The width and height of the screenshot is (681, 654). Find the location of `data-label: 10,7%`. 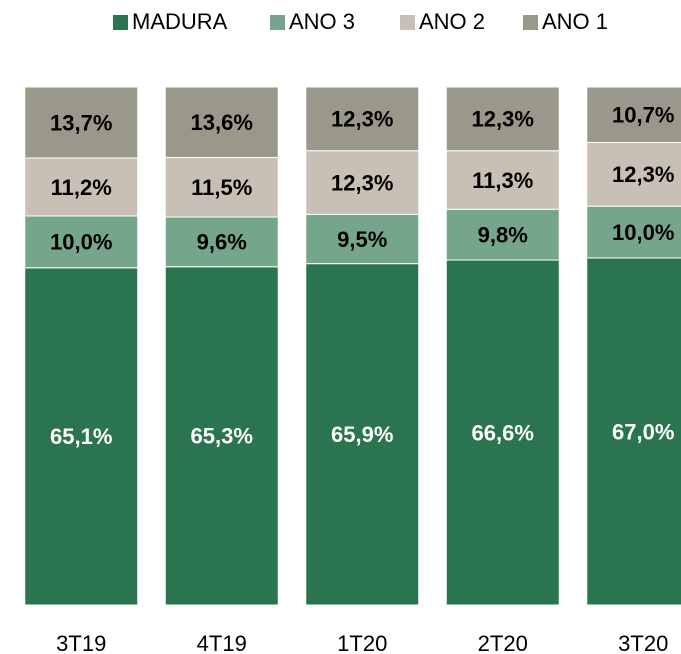

data-label: 10,7% is located at coordinates (643, 115).